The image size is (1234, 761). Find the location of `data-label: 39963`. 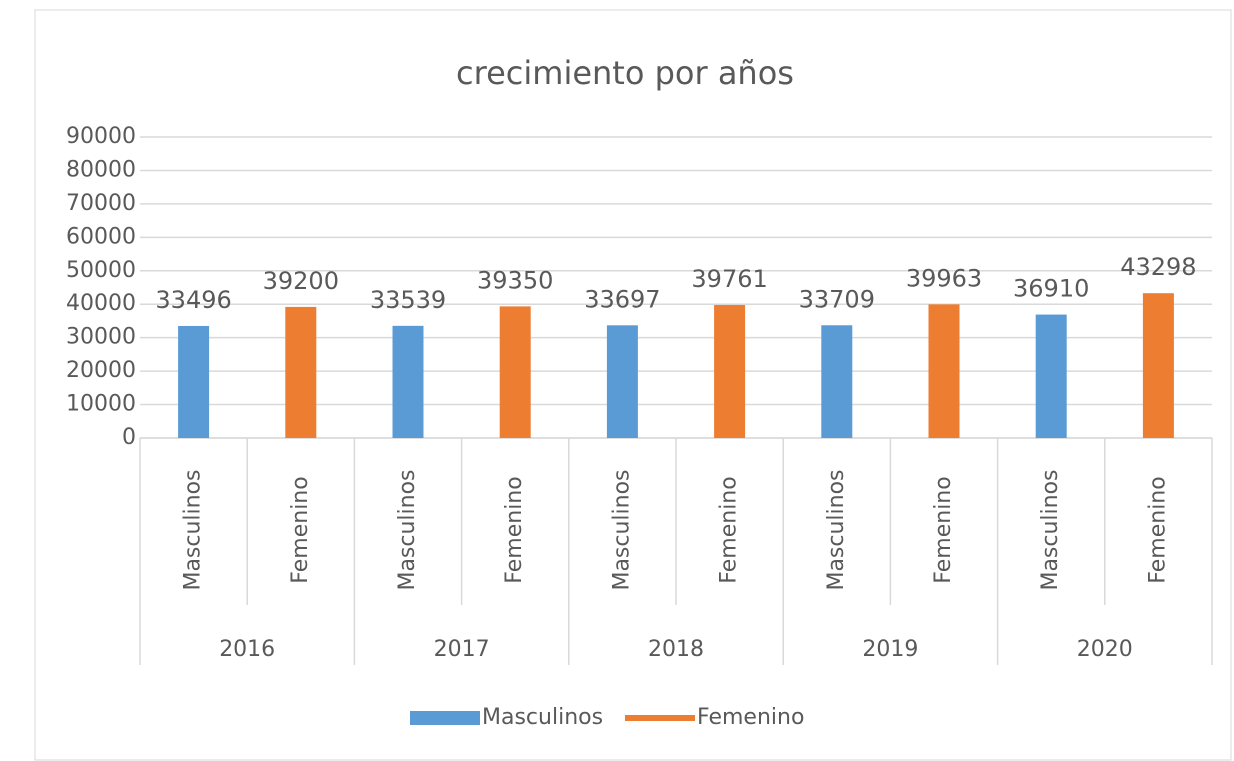

data-label: 39963 is located at coordinates (944, 278).